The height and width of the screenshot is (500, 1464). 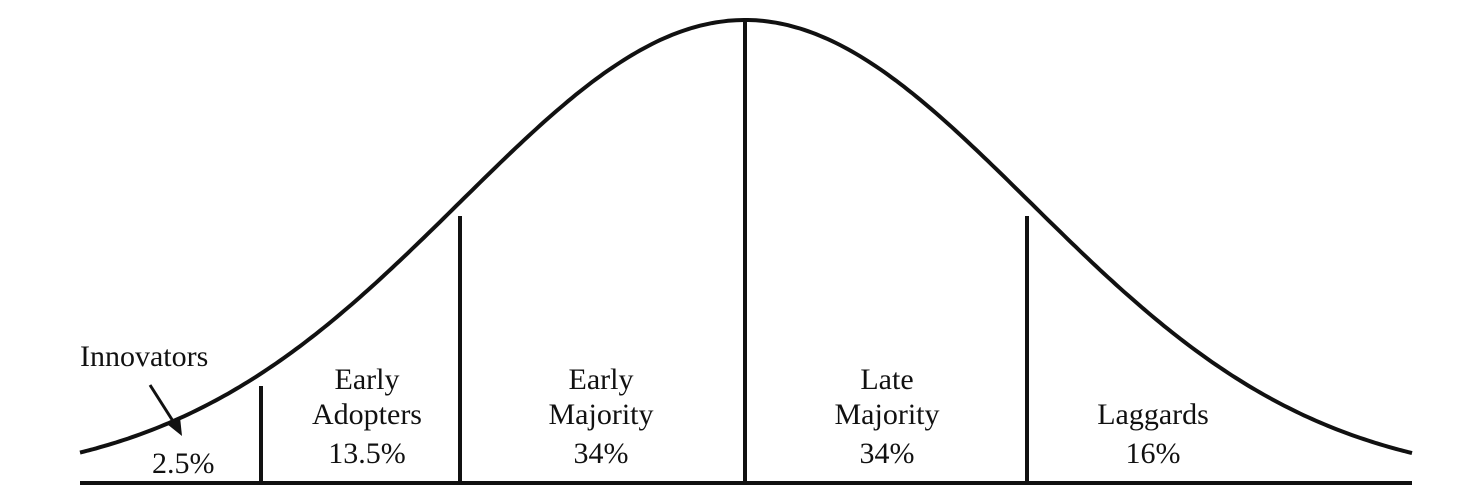 What do you see at coordinates (367, 414) in the screenshot?
I see `early-adopters-label-line2: Adopters` at bounding box center [367, 414].